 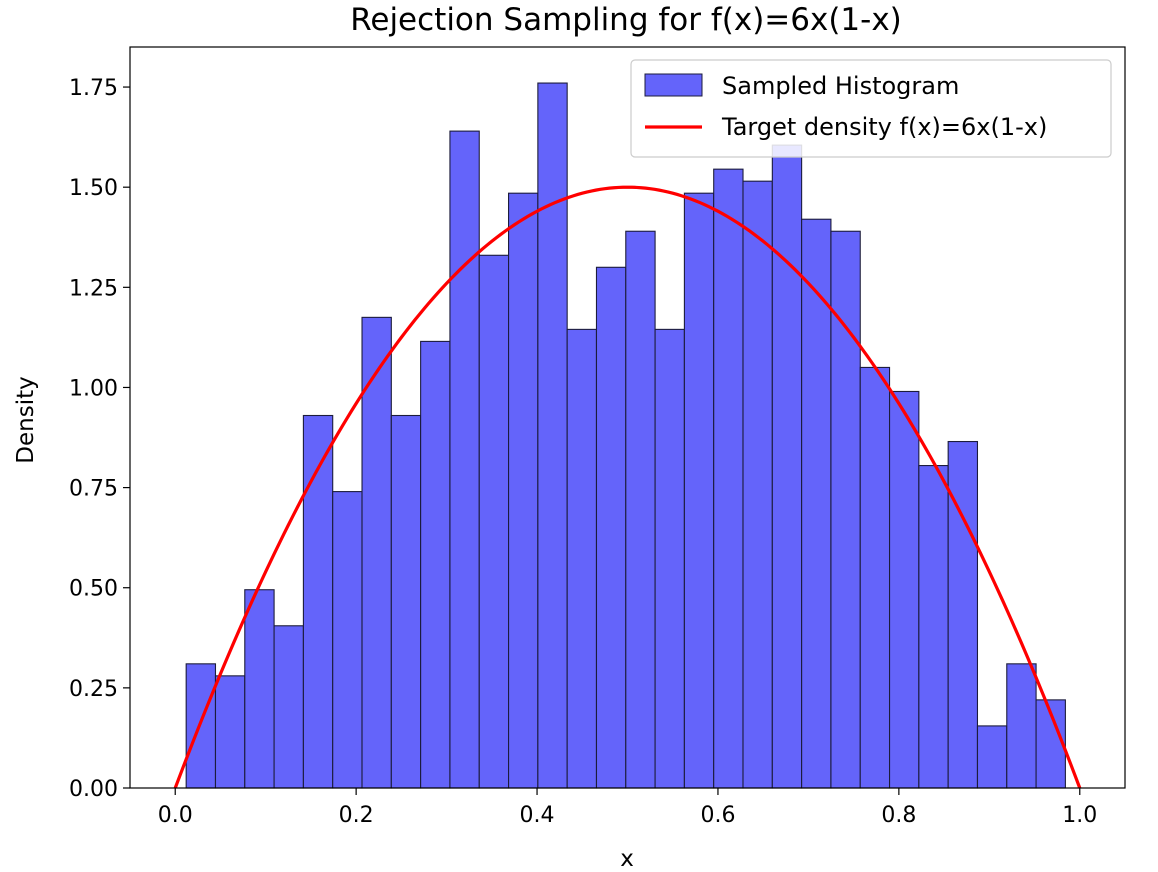 I want to click on legend-density-label: Target density f(x)=6x(1-x), so click(x=884, y=127).